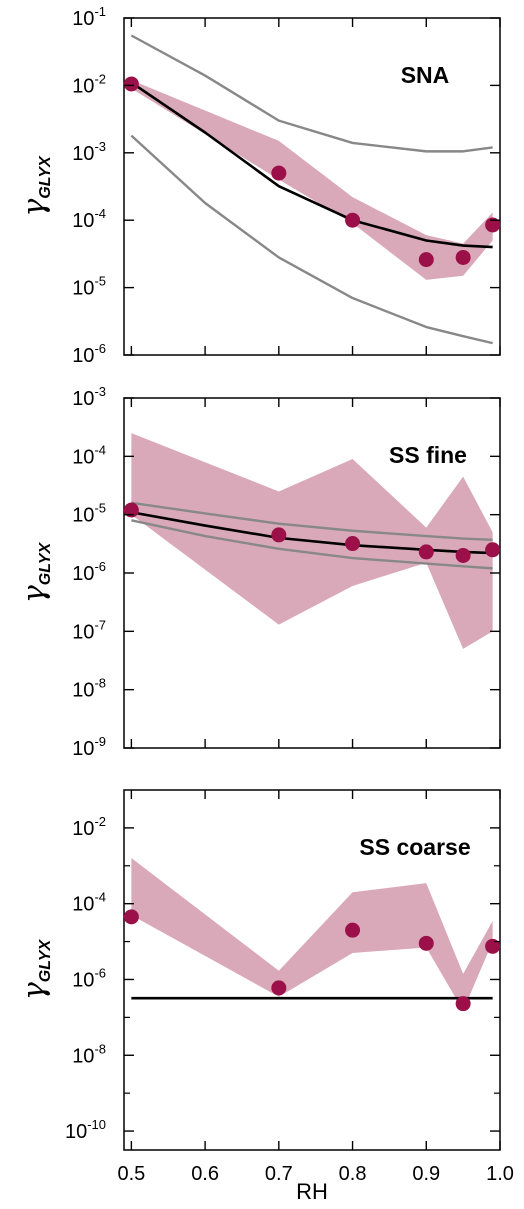  I want to click on panel-title: SS coarse, so click(414, 847).